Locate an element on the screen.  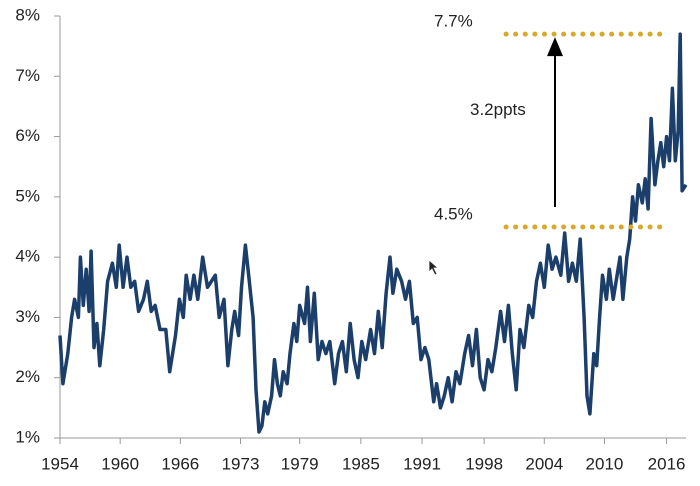
y-tick-label: 3% is located at coordinates (27, 316).